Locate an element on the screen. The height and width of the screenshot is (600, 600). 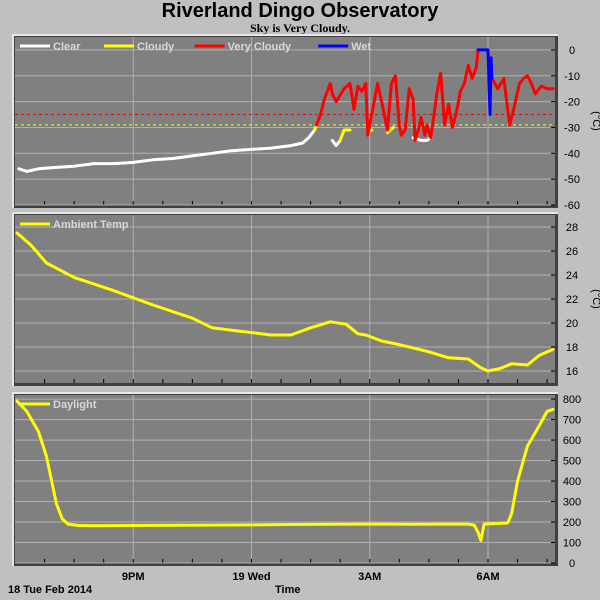
y-tick-label: 300 is located at coordinates (572, 503).